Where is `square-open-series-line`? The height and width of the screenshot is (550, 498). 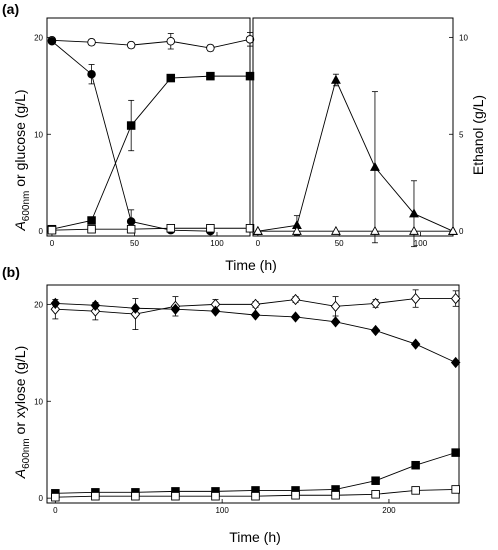 square-open-series-line is located at coordinates (150, 229).